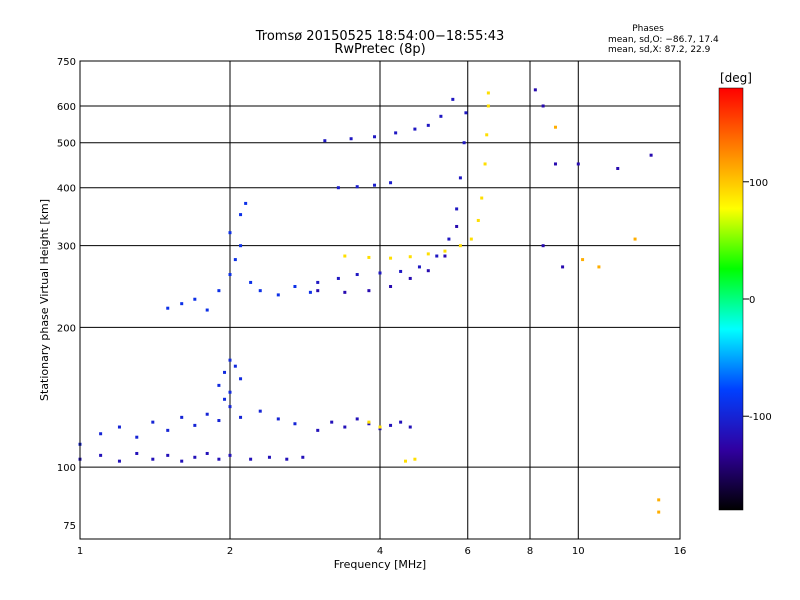  I want to click on phases-heading: Phases, so click(648, 29).